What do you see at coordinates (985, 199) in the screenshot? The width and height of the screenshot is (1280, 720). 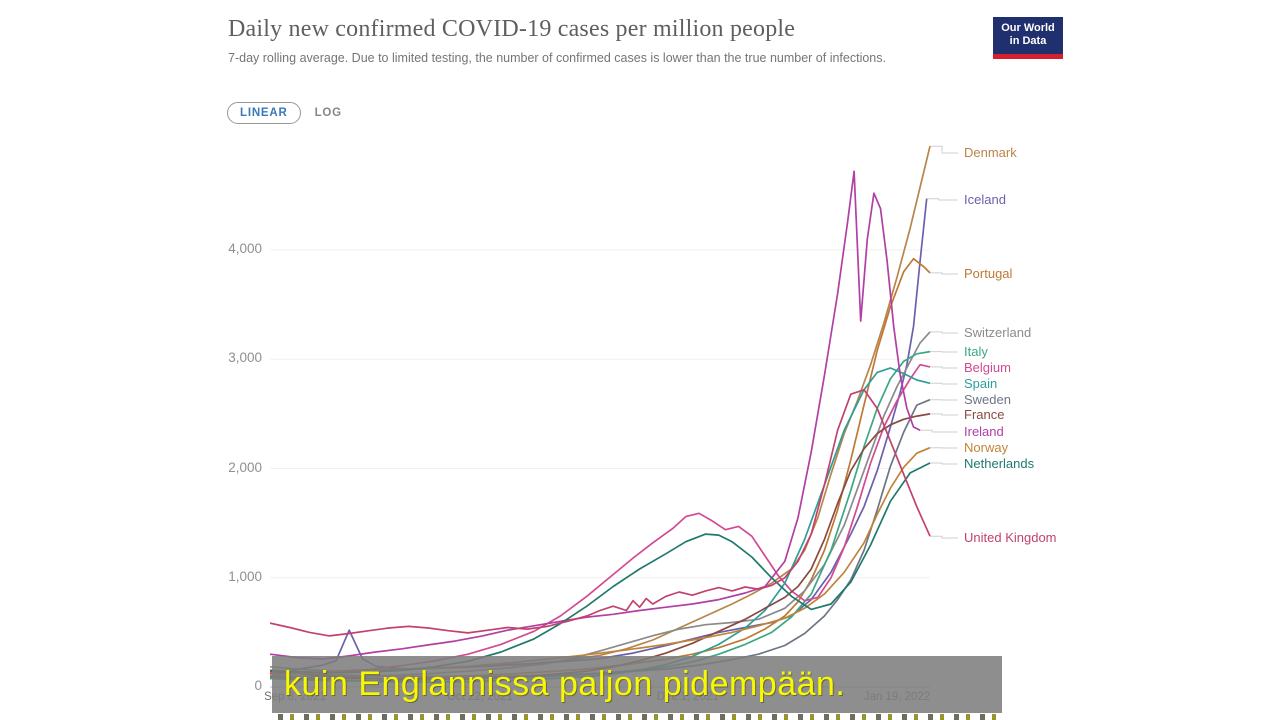 I see `series-label-iceland: Iceland` at bounding box center [985, 199].